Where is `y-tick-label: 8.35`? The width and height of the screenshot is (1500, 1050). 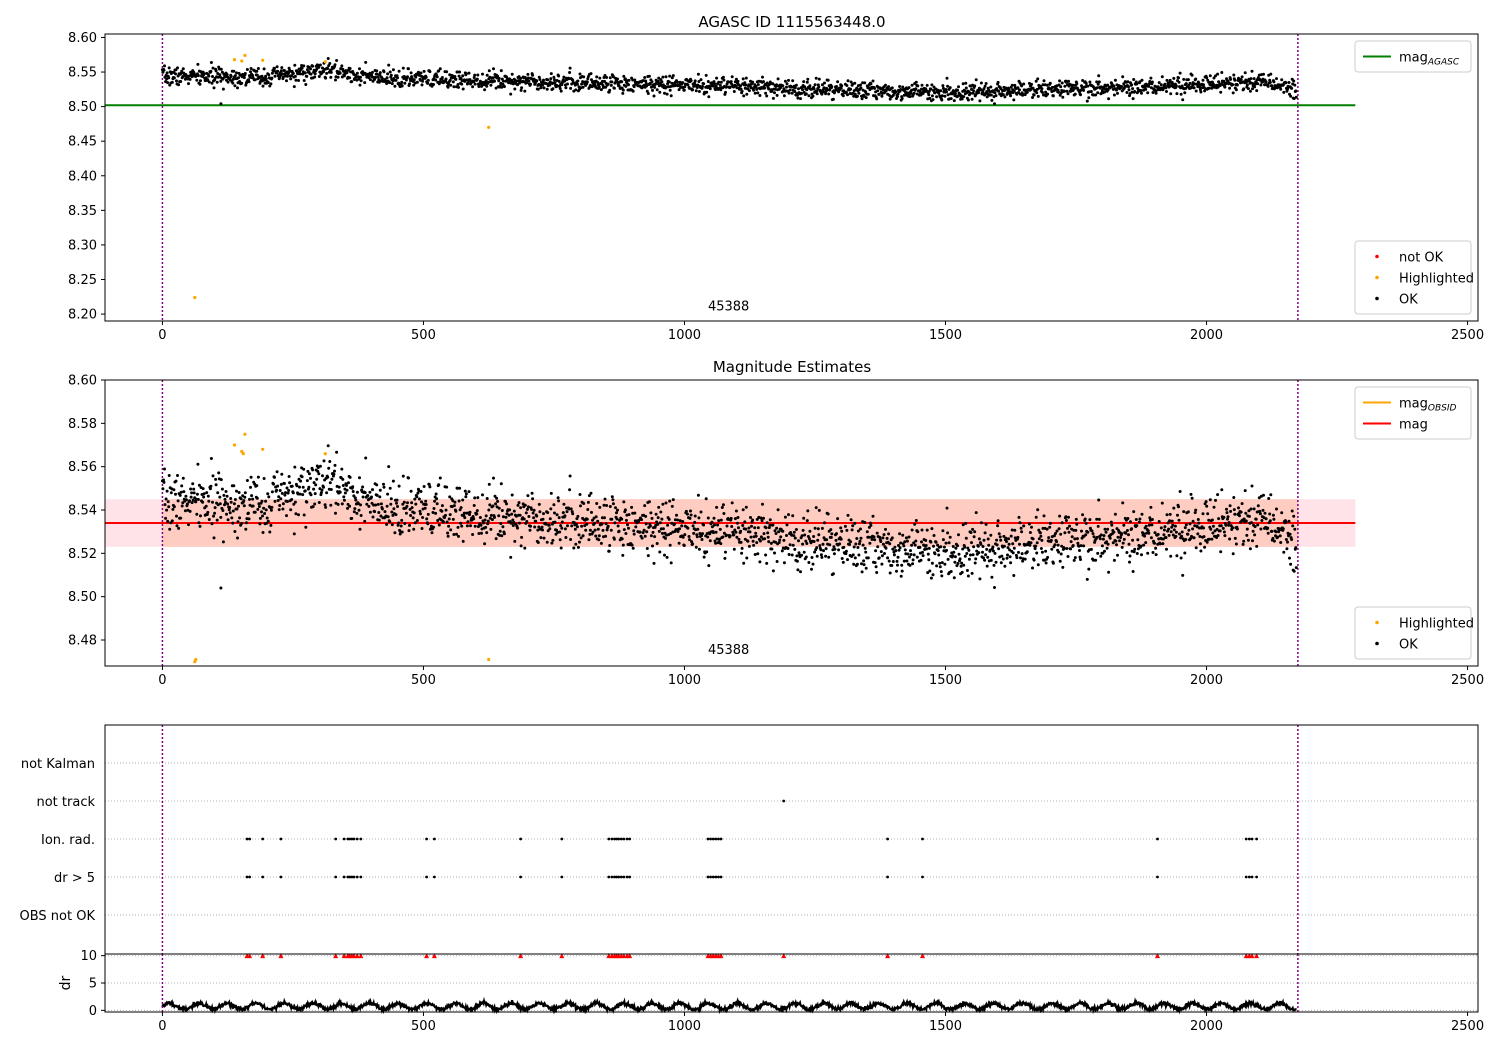 y-tick-label: 8.35 is located at coordinates (82, 211).